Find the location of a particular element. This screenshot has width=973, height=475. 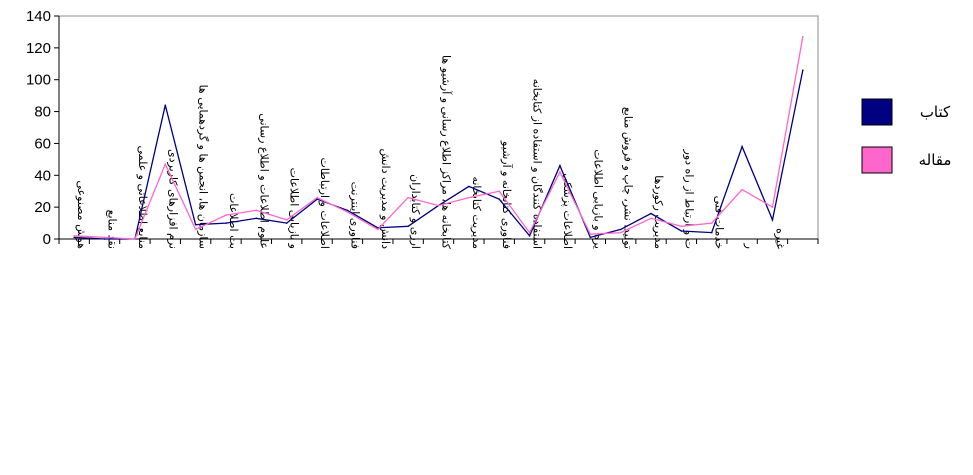

y-axis-ticks: 0 20 40 60 80 100 120 140 is located at coordinates (42, 128).